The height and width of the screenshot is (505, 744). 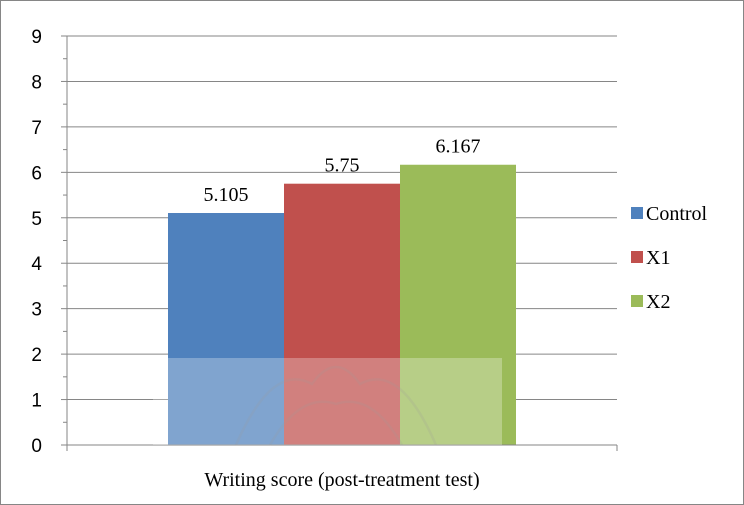 What do you see at coordinates (658, 258) in the screenshot?
I see `legend-label-x1: X1` at bounding box center [658, 258].